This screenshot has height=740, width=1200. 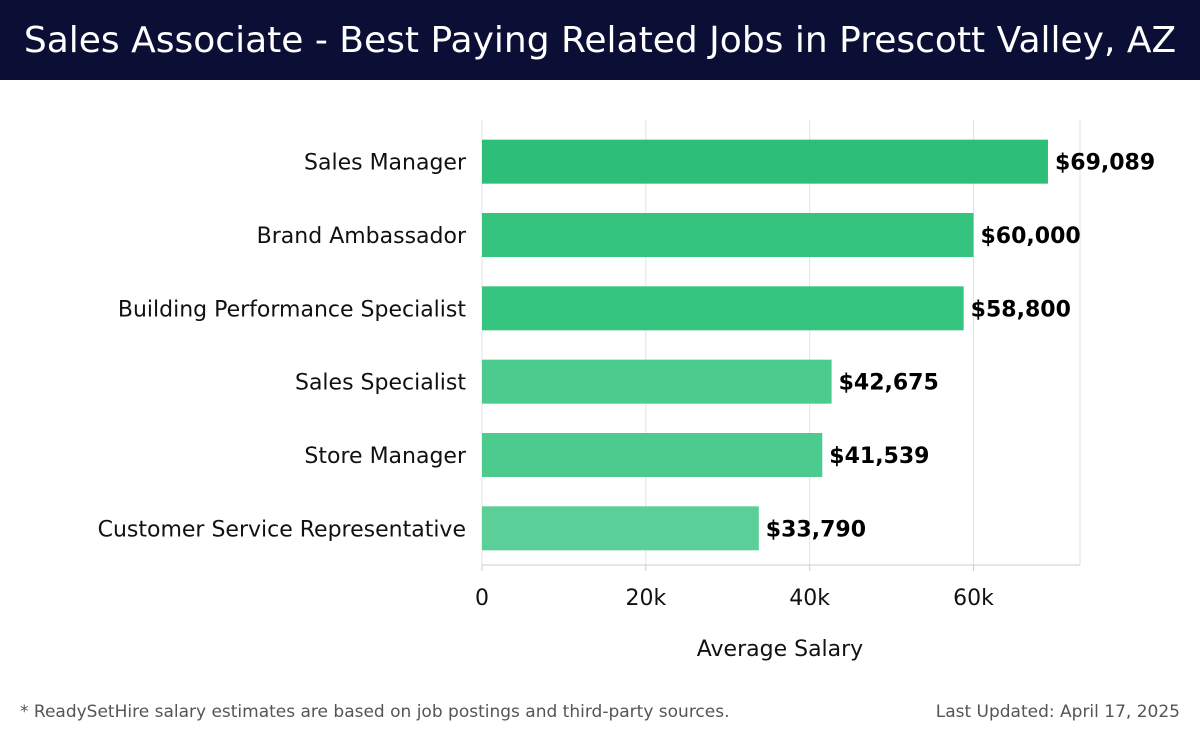 I want to click on category-label: Sales Manager, so click(x=385, y=163).